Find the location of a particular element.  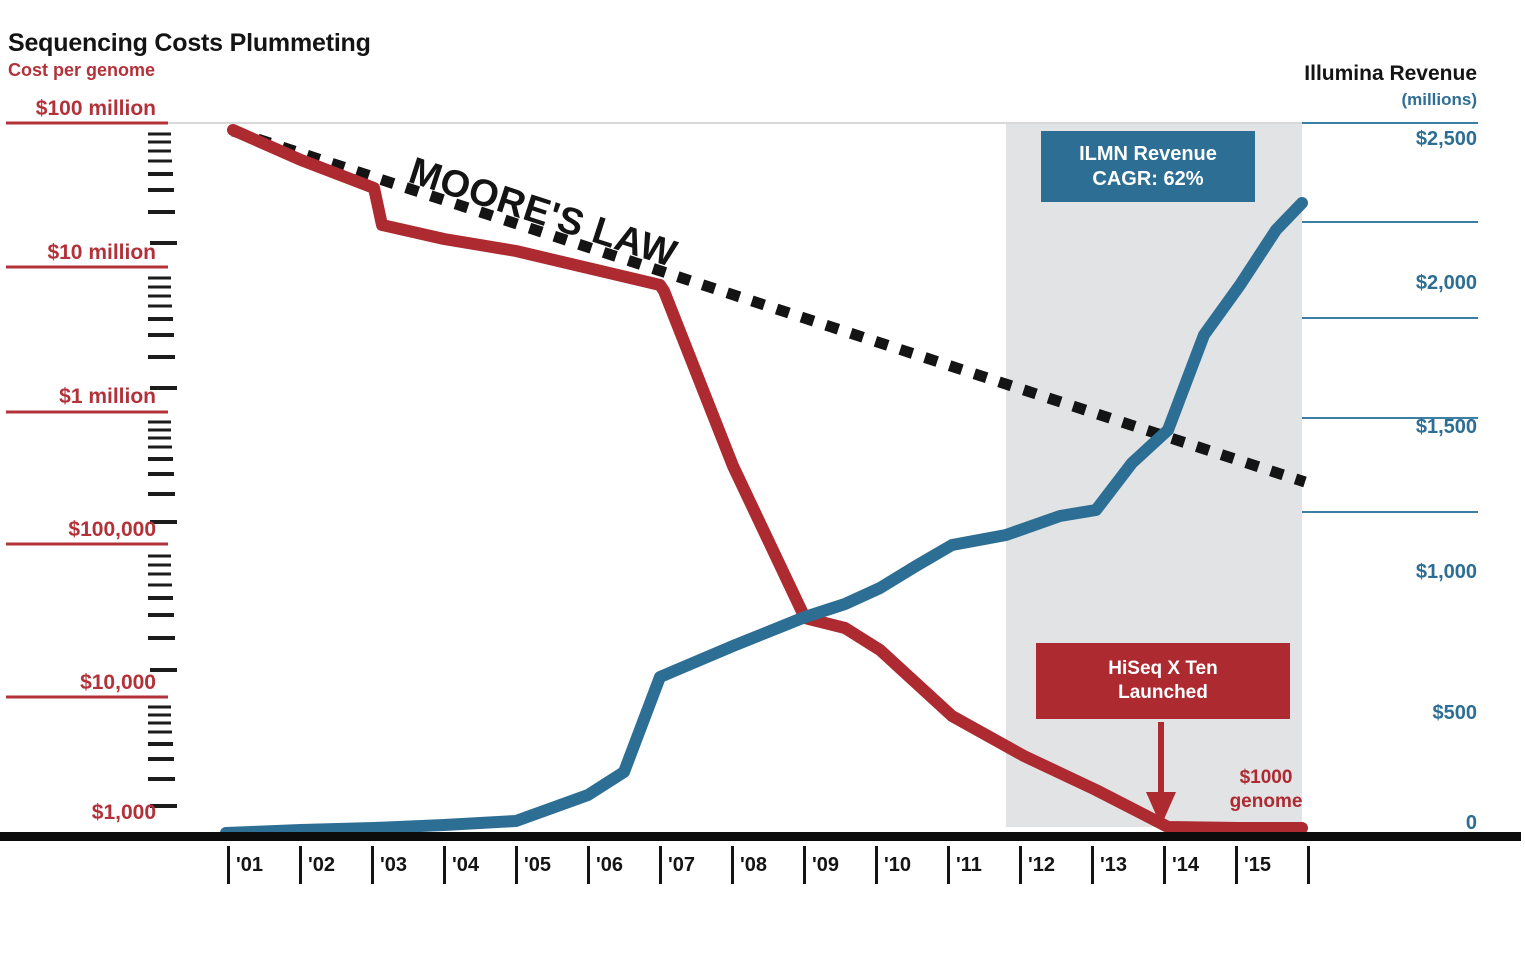

x-axis-baseline is located at coordinates (760, 836).